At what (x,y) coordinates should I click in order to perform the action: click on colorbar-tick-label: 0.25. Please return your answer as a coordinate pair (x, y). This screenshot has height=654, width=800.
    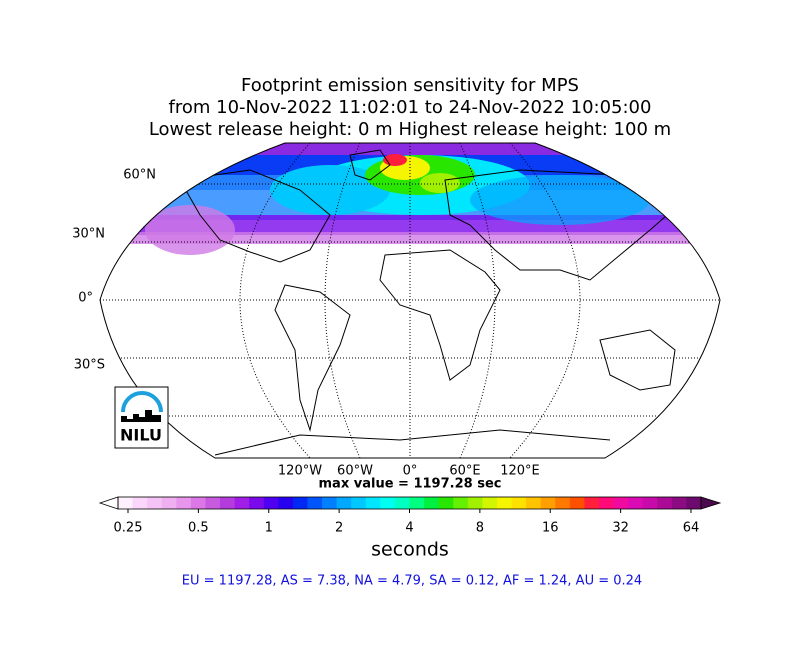
    Looking at the image, I should click on (128, 528).